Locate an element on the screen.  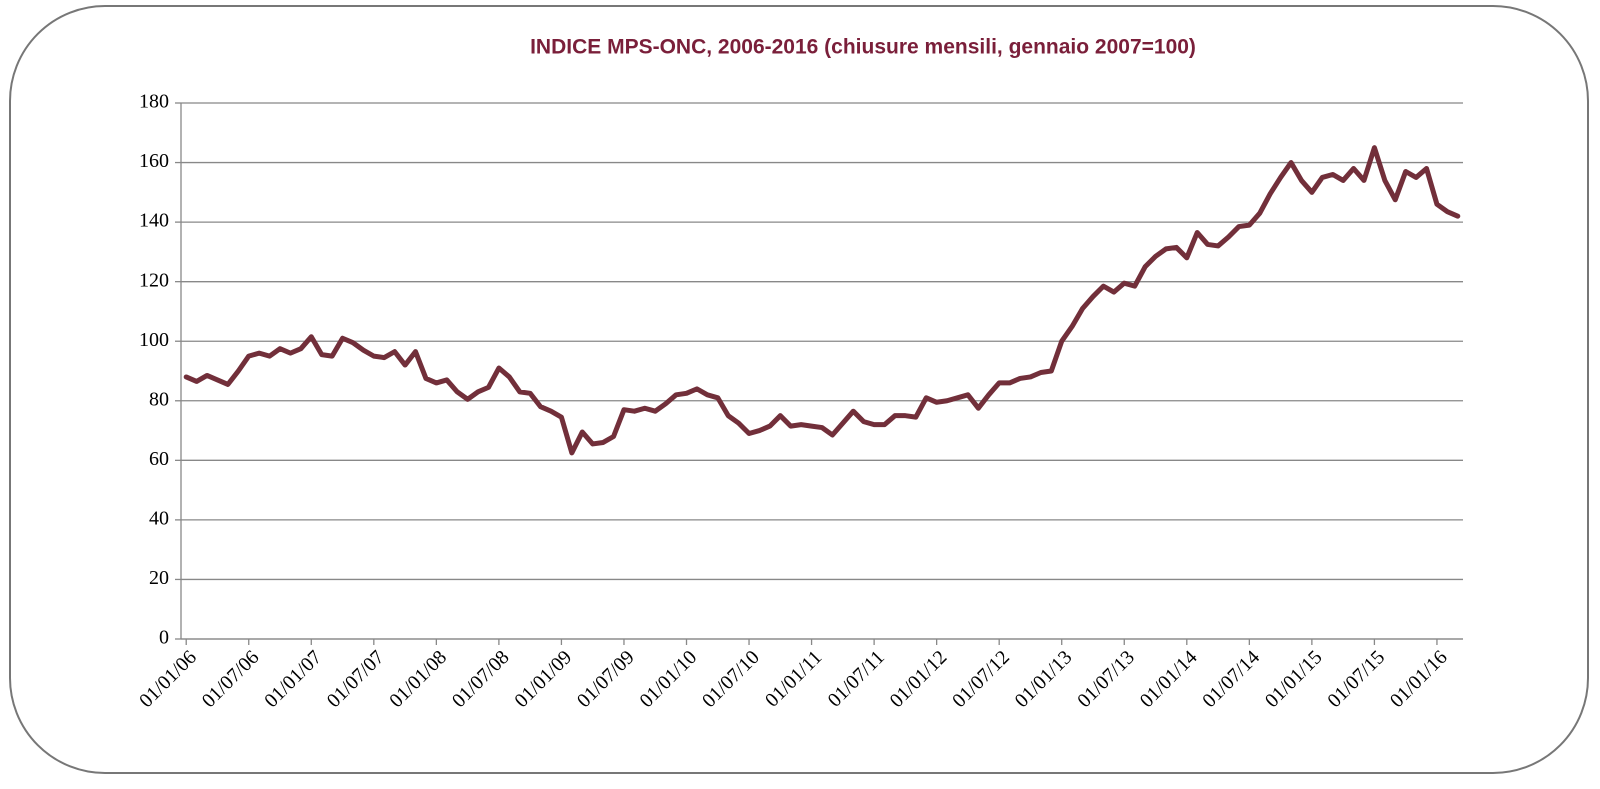
y-tick-label: 20 is located at coordinates (159, 578).